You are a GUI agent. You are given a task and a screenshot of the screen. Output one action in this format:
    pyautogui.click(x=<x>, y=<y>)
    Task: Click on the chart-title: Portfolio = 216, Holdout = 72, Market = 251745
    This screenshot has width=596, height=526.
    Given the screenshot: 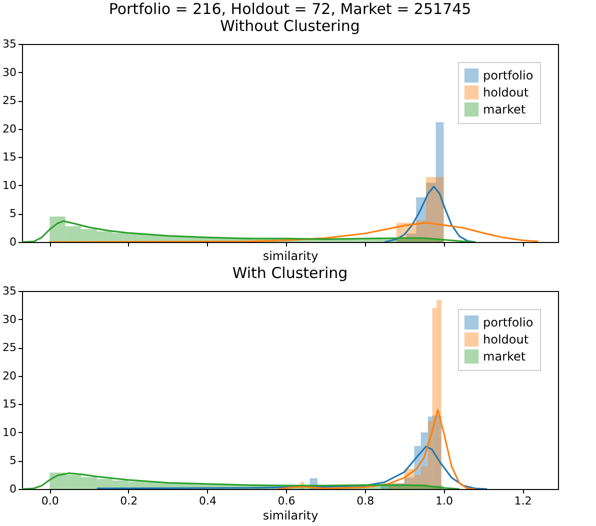 What is the action you would take?
    pyautogui.click(x=290, y=9)
    